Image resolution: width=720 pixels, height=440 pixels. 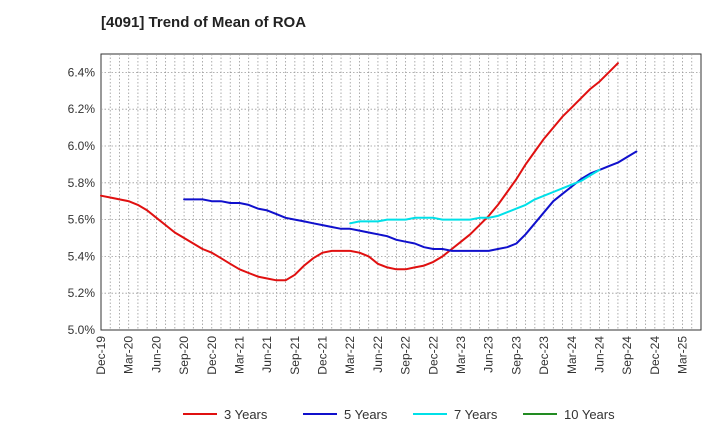 I want to click on y-tick-label: 6.0%, so click(x=82, y=146).